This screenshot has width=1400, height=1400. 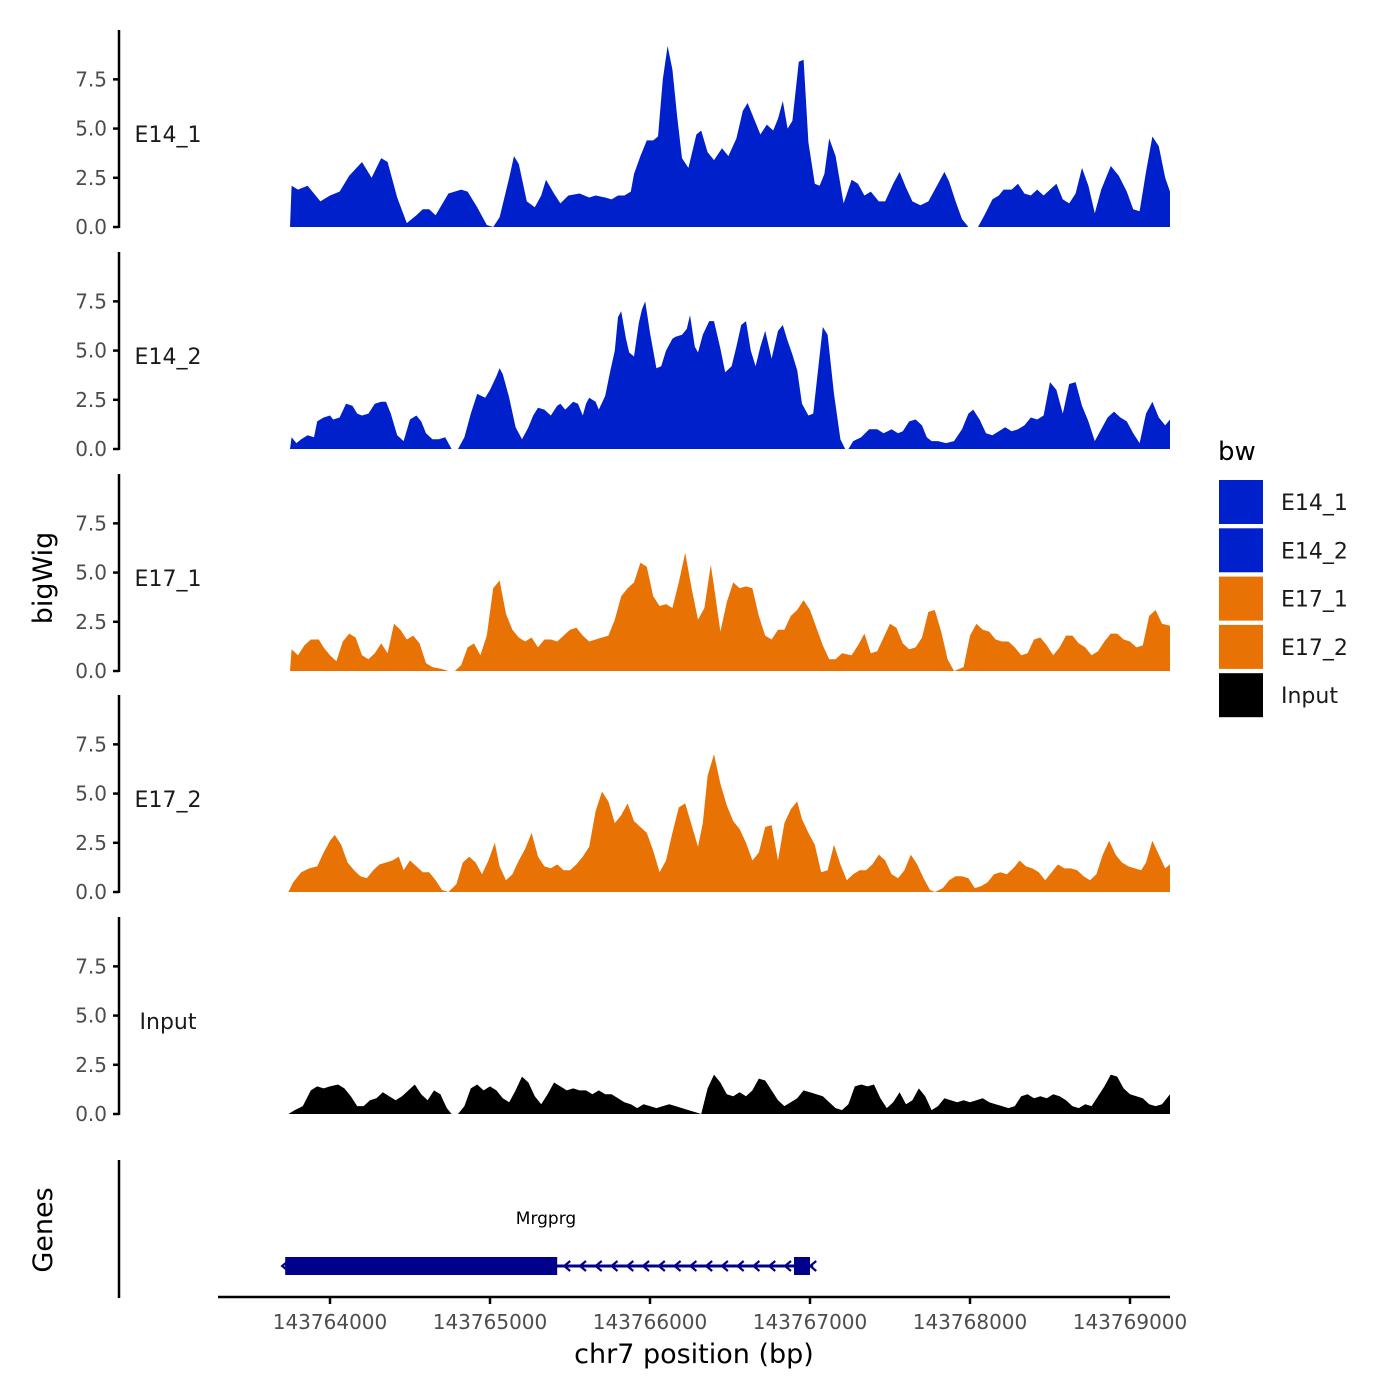 I want to click on x-axis-title: chr7 position (bp), so click(x=694, y=1354).